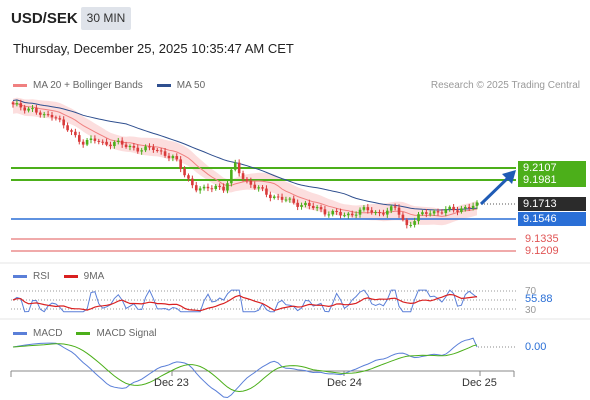  What do you see at coordinates (20, 276) in the screenshot?
I see `rsi-swatch` at bounding box center [20, 276].